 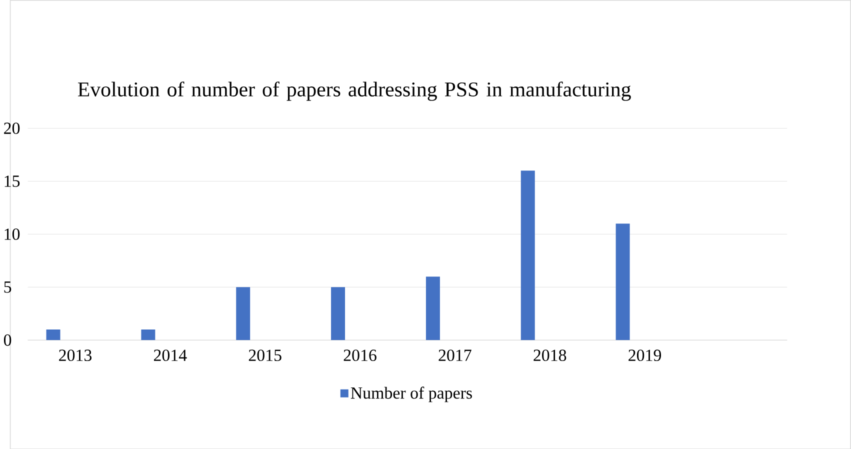 I want to click on y-tick-label: 10, so click(x=12, y=234).